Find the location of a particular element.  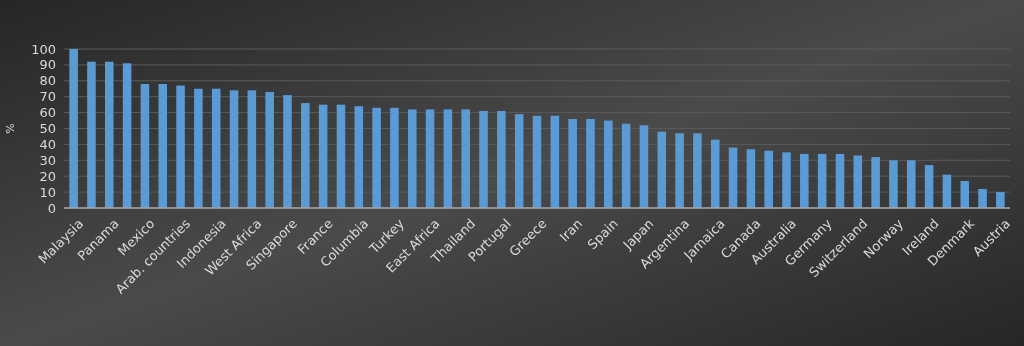

y-tick-label: 20 is located at coordinates (47, 176).